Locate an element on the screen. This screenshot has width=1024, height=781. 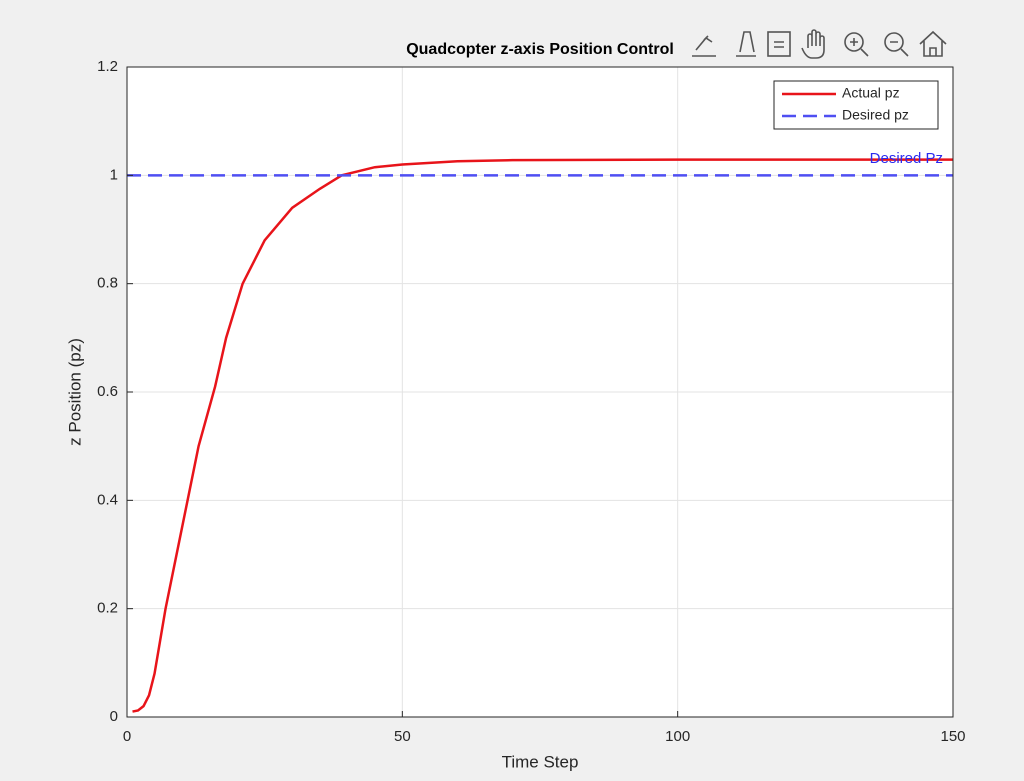
x-tick-label: 150 is located at coordinates (952, 736).